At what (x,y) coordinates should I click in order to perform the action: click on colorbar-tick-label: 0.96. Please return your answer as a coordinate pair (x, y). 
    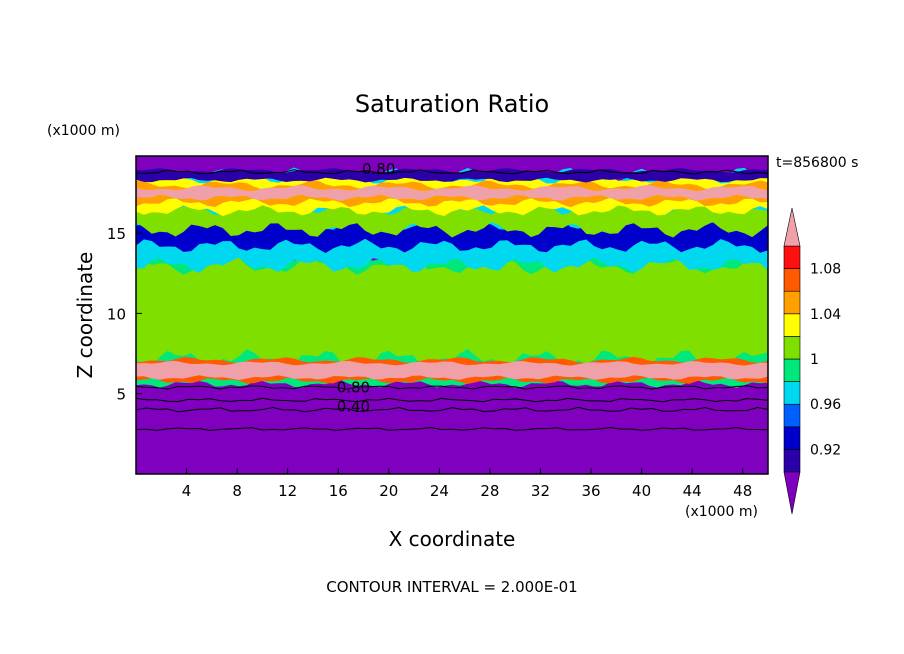
    Looking at the image, I should click on (825, 405).